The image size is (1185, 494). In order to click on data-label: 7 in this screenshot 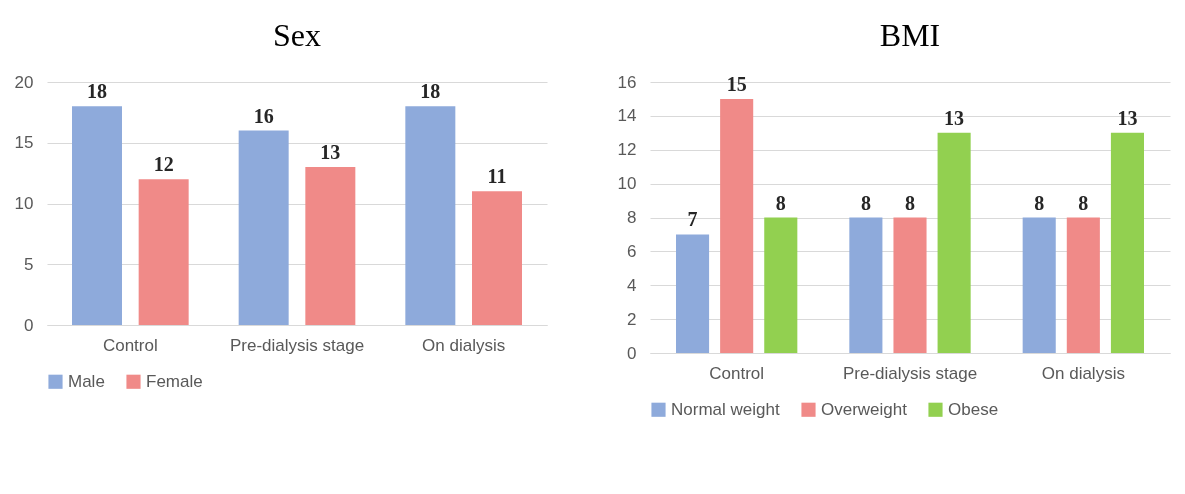, I will do `click(692, 219)`.